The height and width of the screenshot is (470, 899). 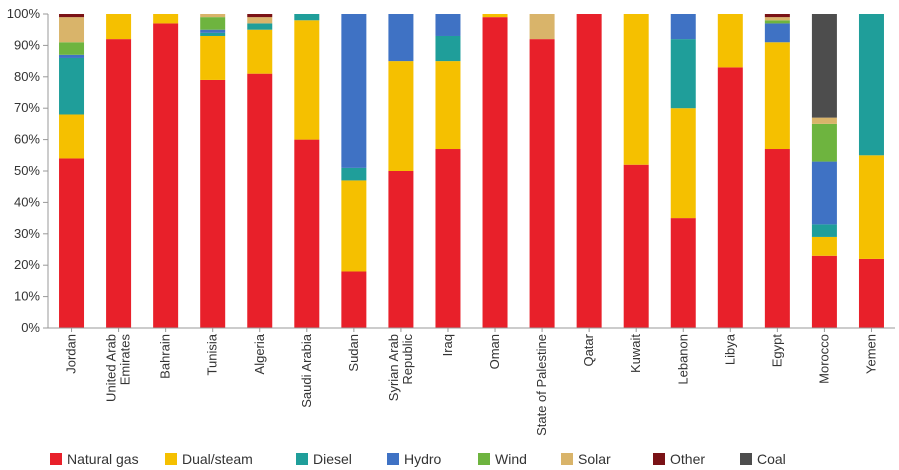 I want to click on bar-stack-kuwait, so click(x=636, y=171).